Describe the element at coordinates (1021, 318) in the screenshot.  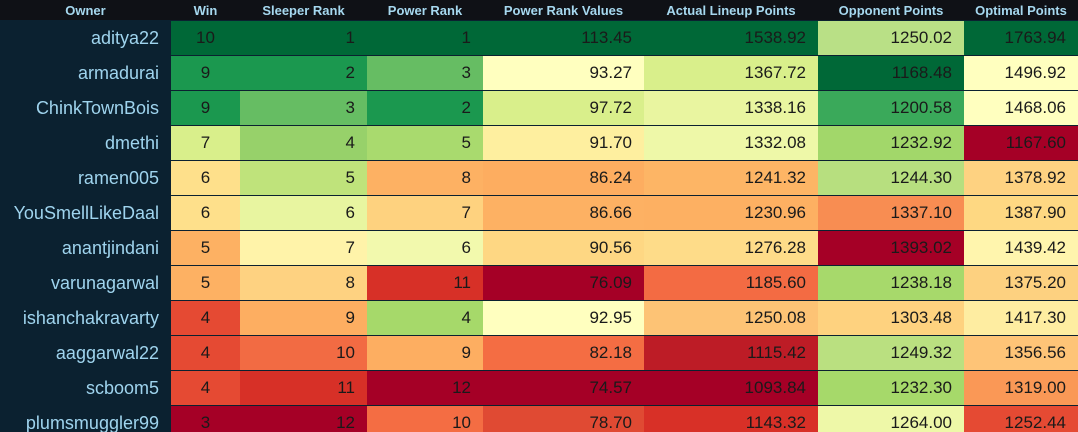
I see `optimal-points-cell: 1417.30` at that location.